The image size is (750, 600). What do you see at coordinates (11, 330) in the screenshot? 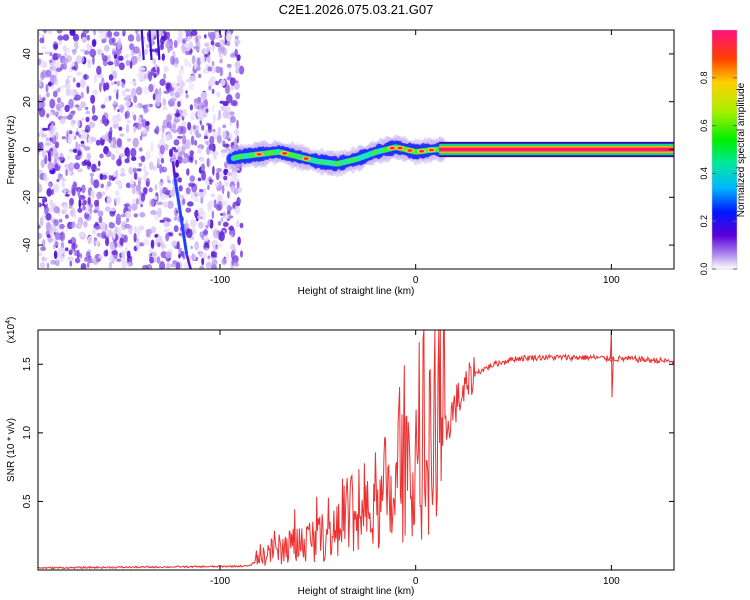
I see `svg-text: (x104)` at bounding box center [11, 330].